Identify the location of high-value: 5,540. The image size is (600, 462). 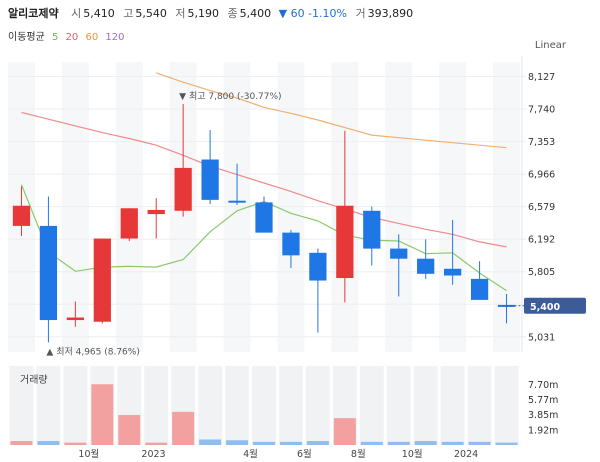
(151, 13).